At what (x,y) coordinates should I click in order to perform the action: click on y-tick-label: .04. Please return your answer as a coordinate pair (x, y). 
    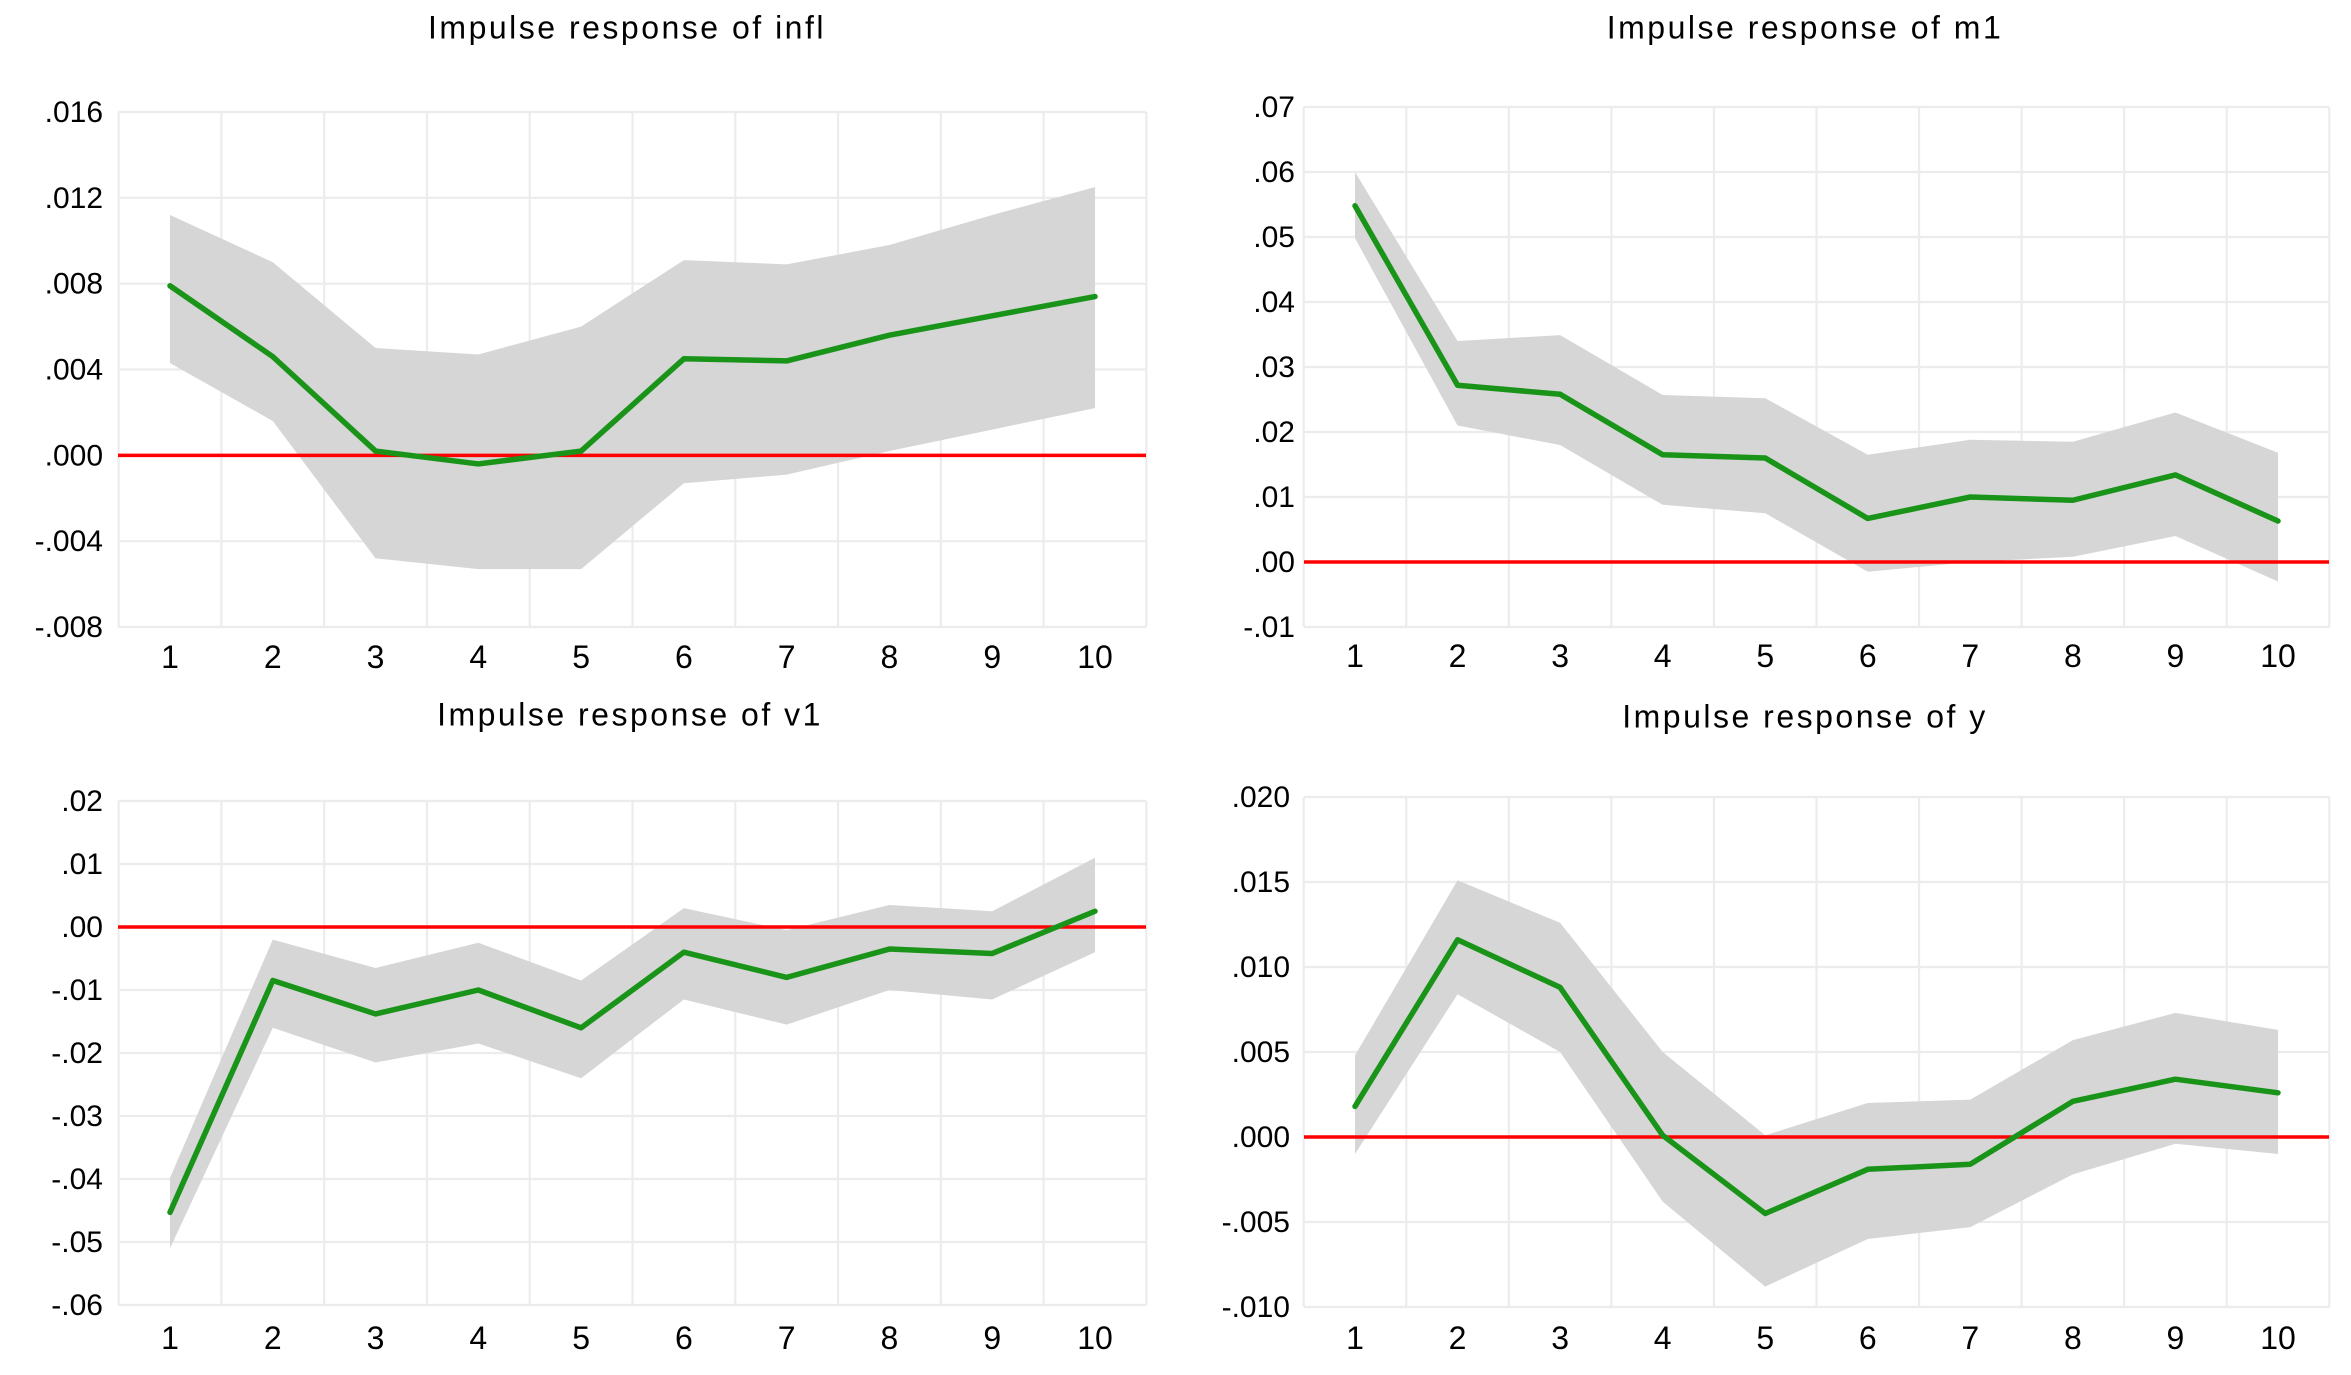
    Looking at the image, I should click on (1274, 302).